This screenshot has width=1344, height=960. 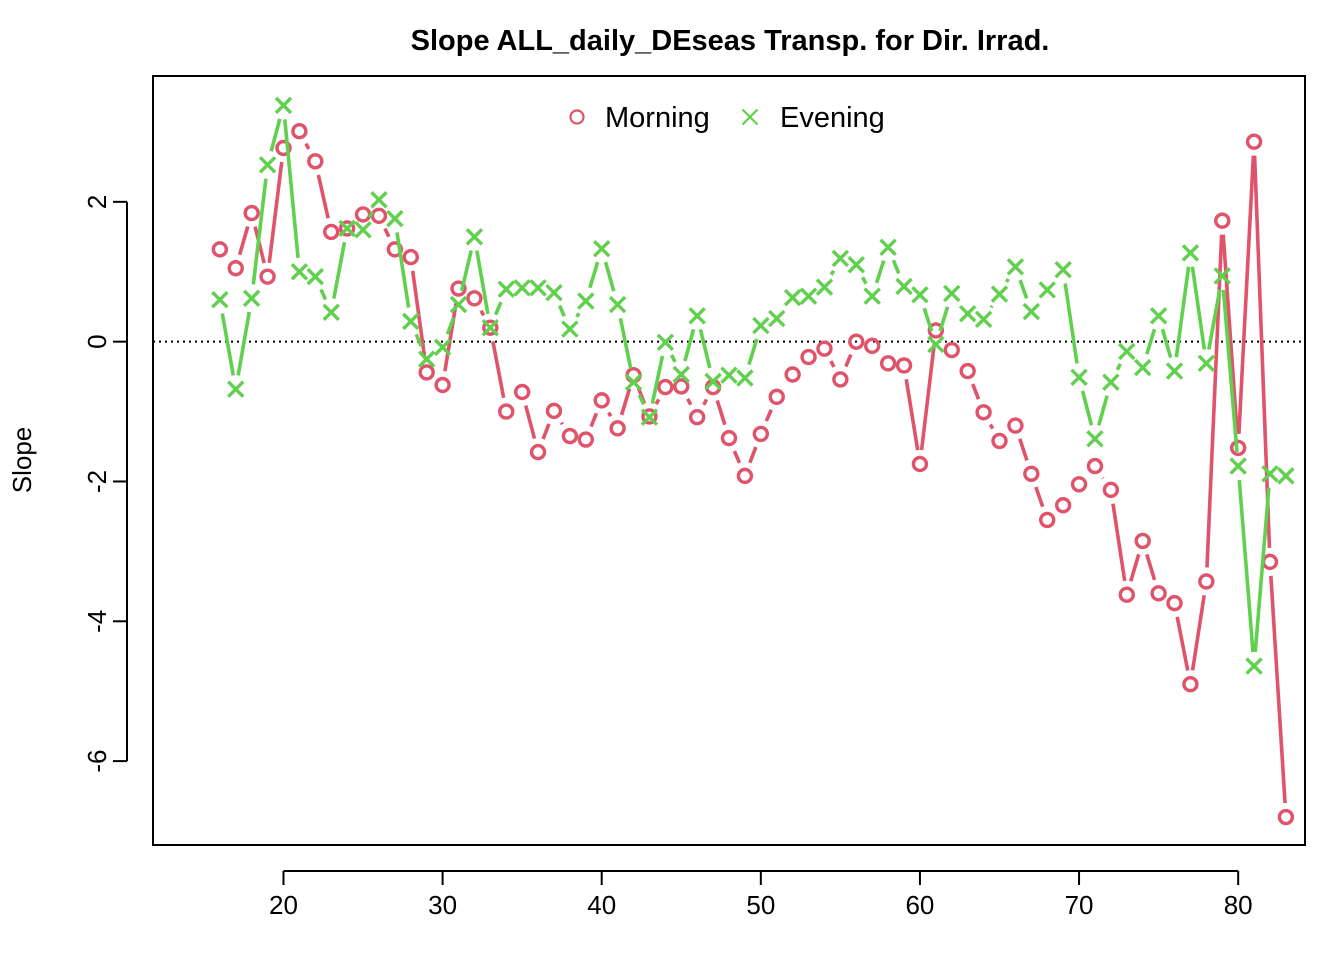 I want to click on legend-marker-evening, so click(x=750, y=117).